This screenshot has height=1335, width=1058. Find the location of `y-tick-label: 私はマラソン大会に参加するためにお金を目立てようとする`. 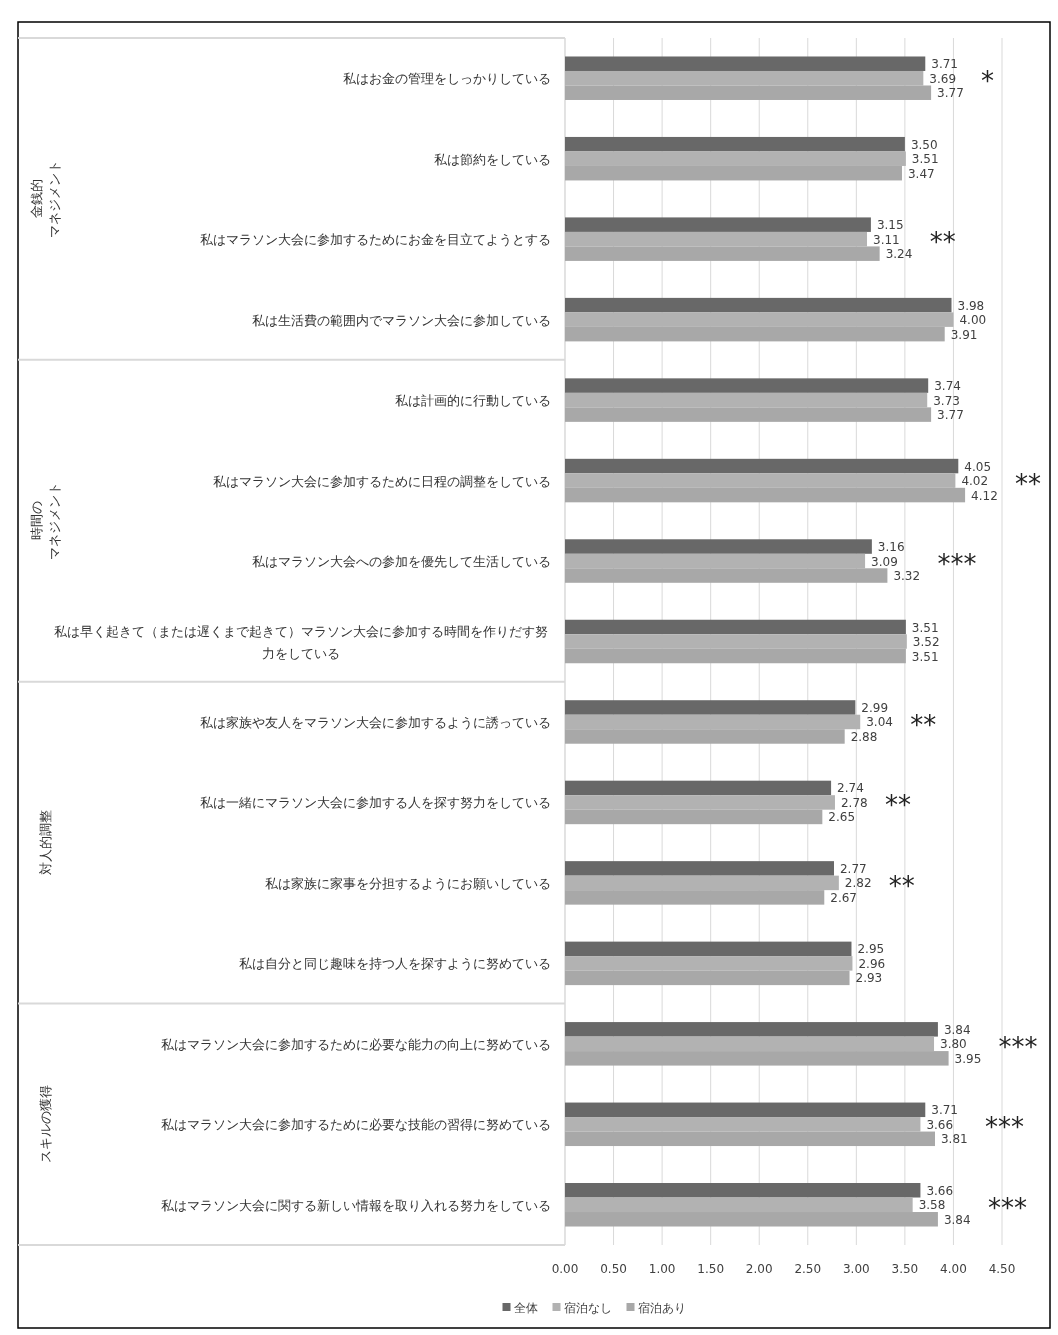

y-tick-label: 私はマラソン大会に参加するためにお金を目立てようとする is located at coordinates (375, 240).